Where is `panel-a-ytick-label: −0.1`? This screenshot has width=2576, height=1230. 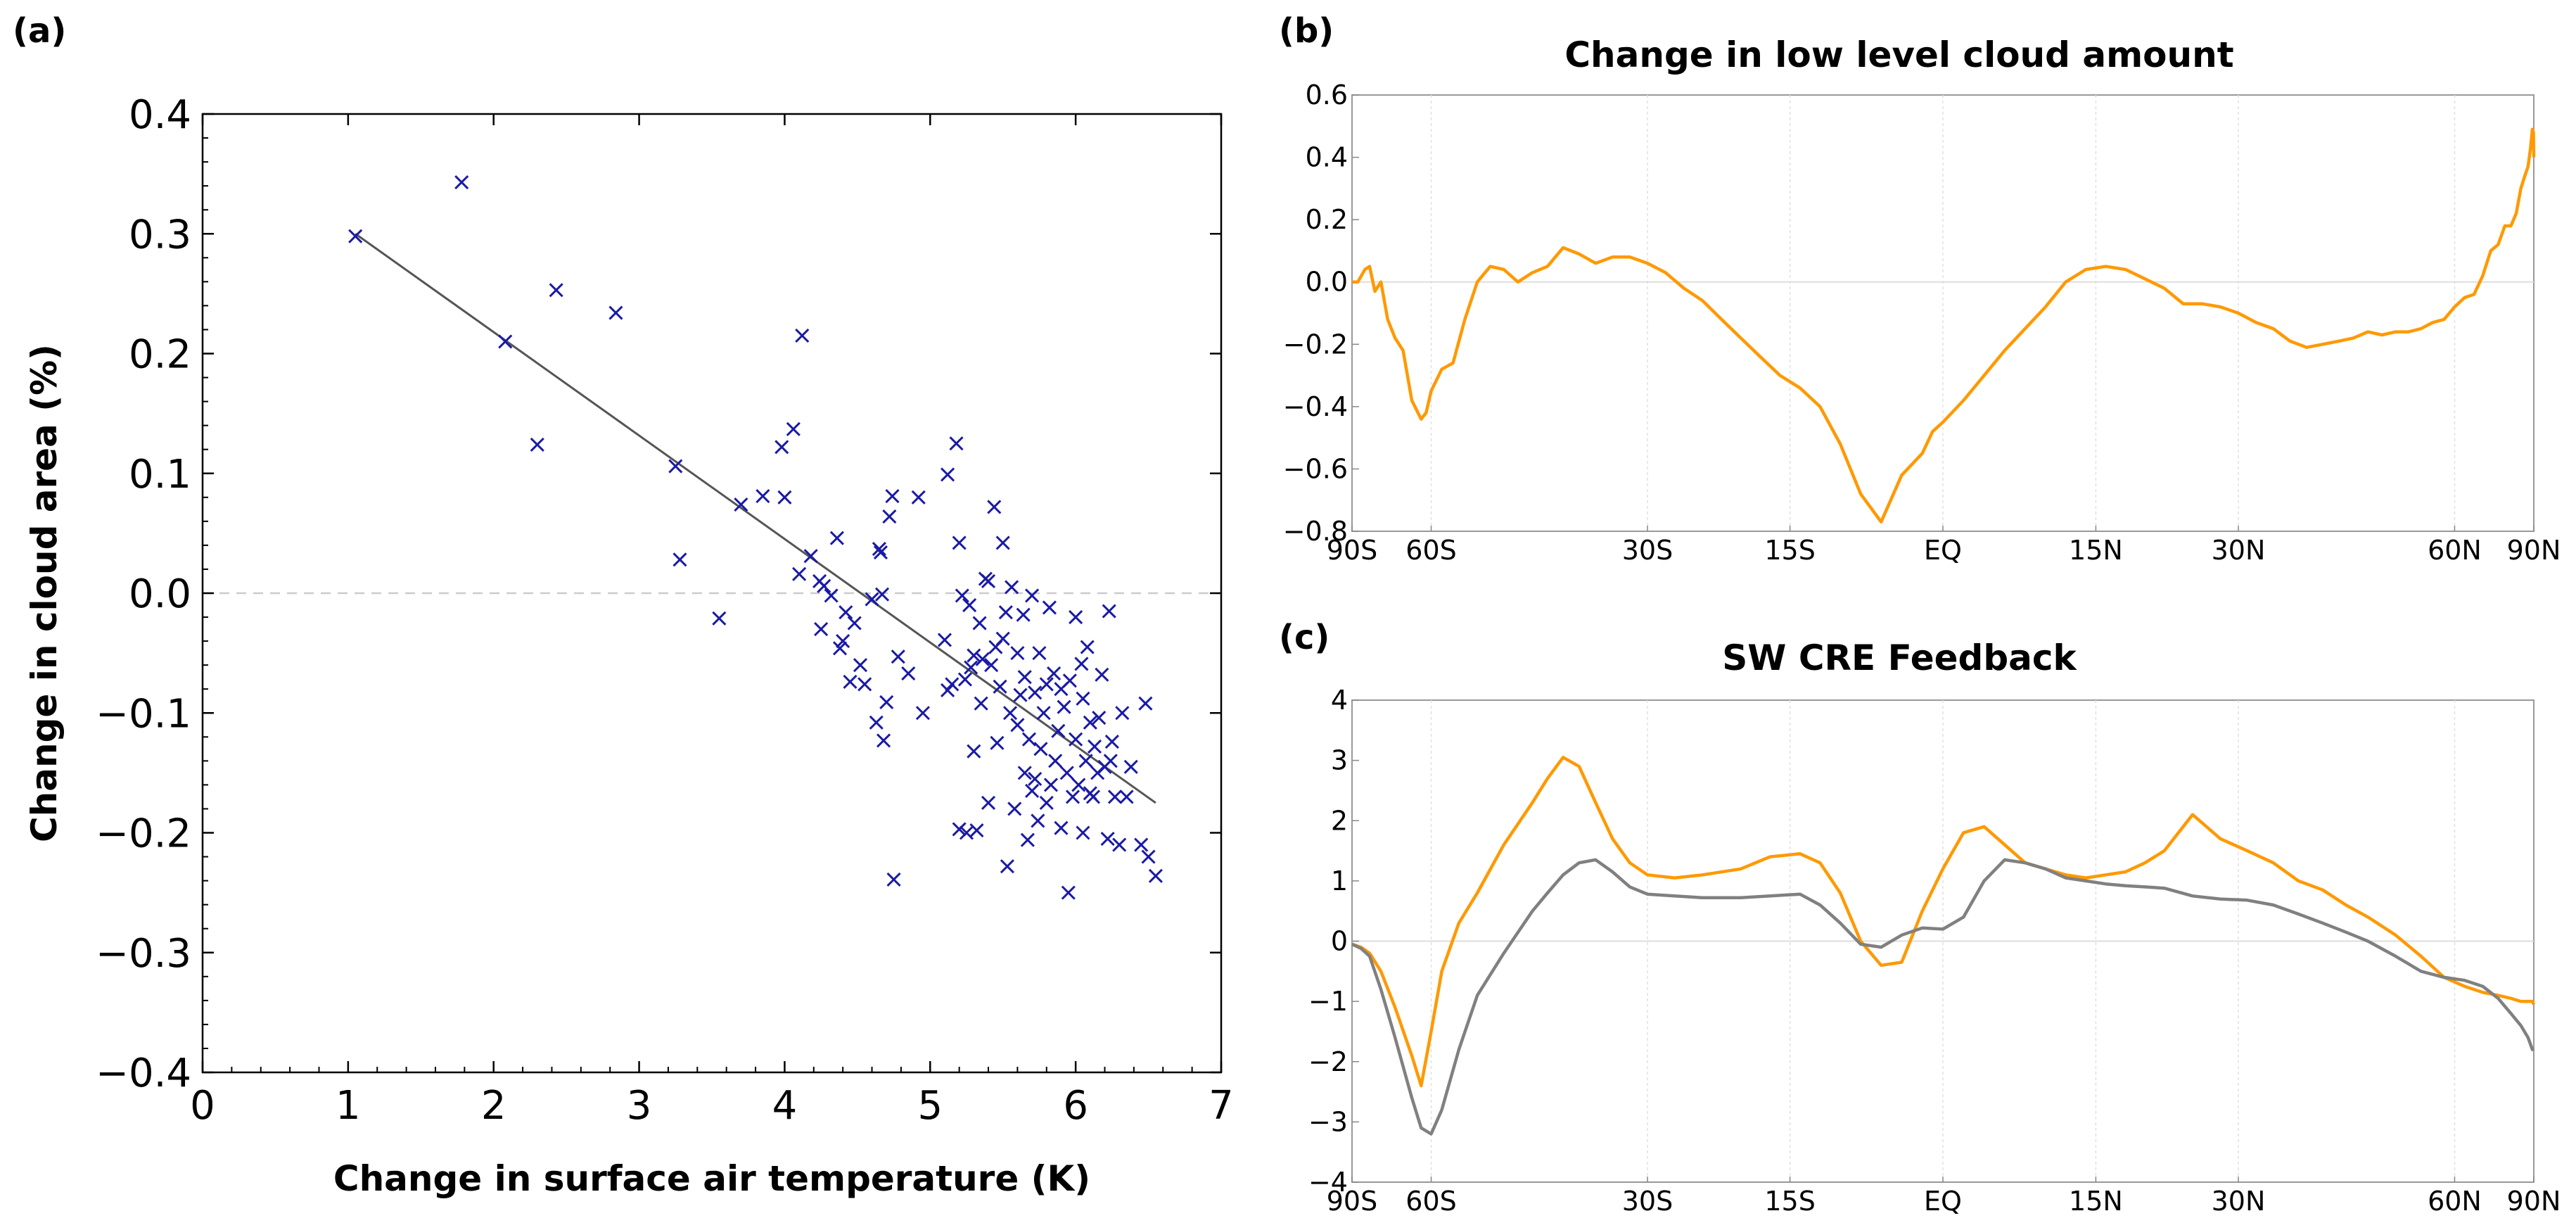 panel-a-ytick-label: −0.1 is located at coordinates (143, 714).